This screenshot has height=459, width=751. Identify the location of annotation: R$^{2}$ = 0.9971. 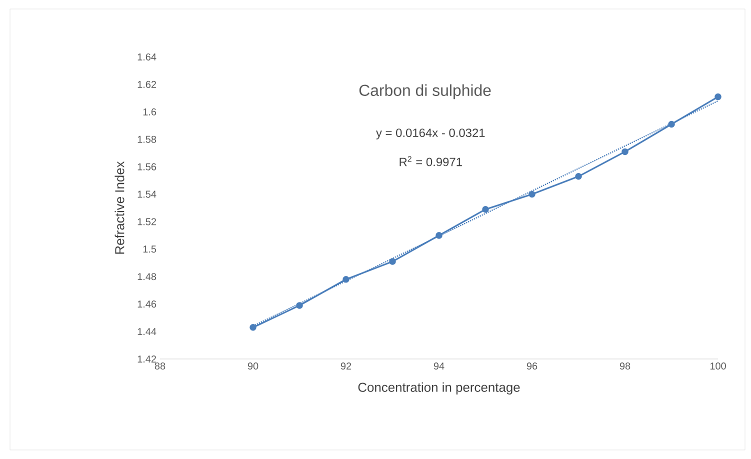
(431, 161).